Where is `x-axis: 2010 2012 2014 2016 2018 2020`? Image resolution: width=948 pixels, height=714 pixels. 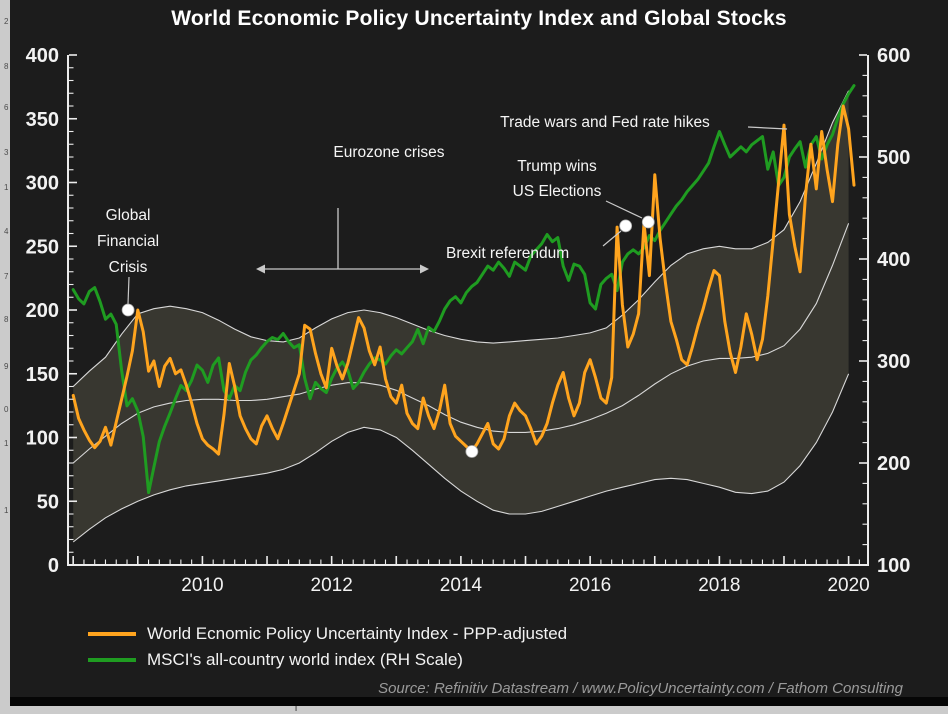 x-axis: 2010 2012 2014 2016 2018 2020 is located at coordinates (468, 576).